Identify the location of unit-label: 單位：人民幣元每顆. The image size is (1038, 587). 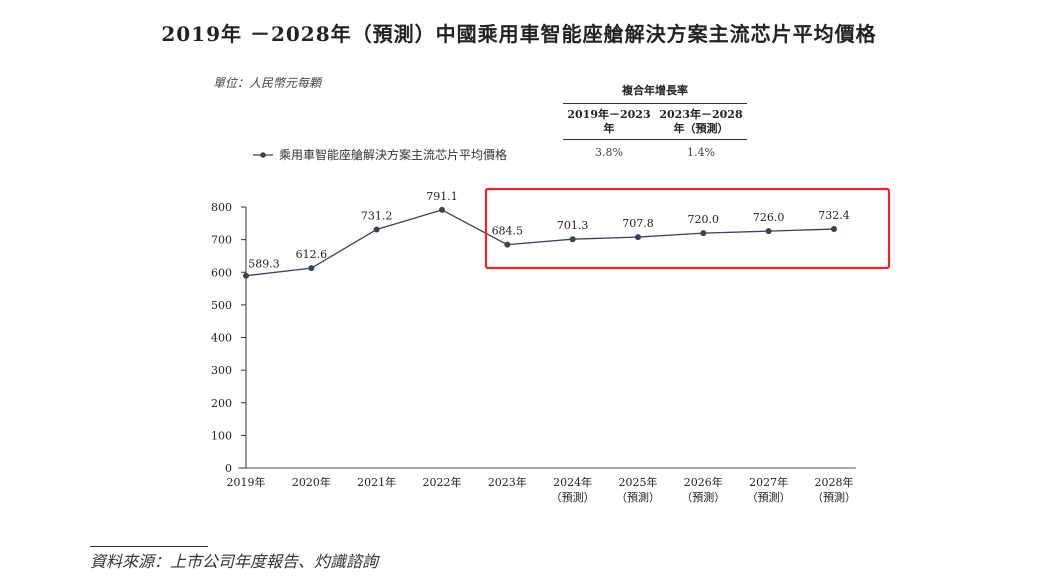
(267, 83).